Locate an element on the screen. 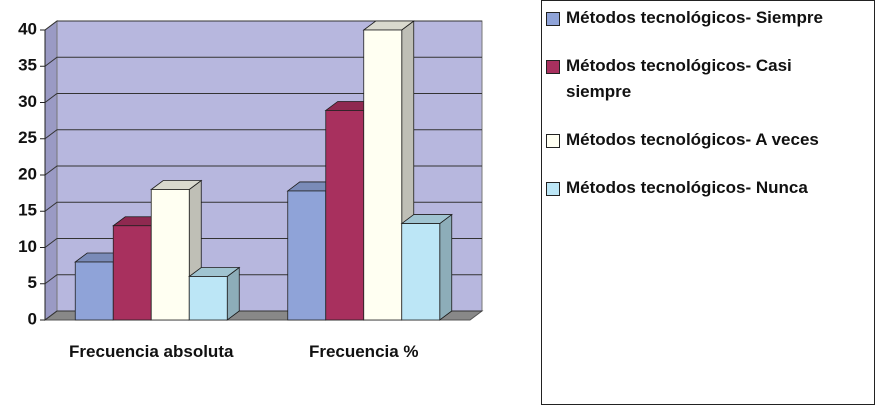  y-tick-label: 10 is located at coordinates (27, 246).